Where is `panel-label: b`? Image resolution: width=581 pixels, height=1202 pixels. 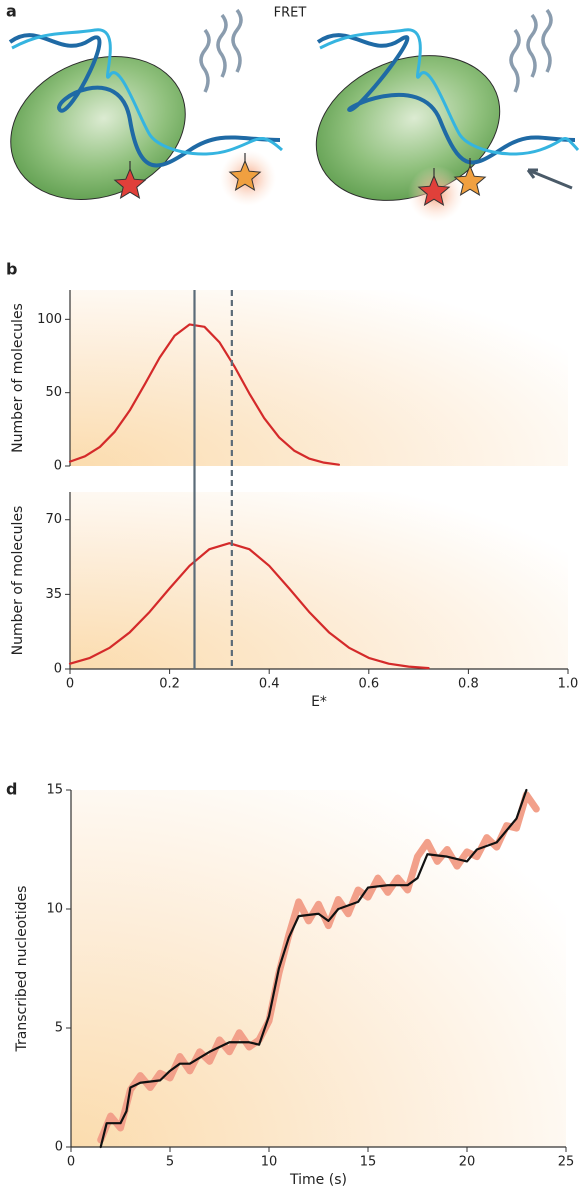
panel-label: b is located at coordinates (11, 269).